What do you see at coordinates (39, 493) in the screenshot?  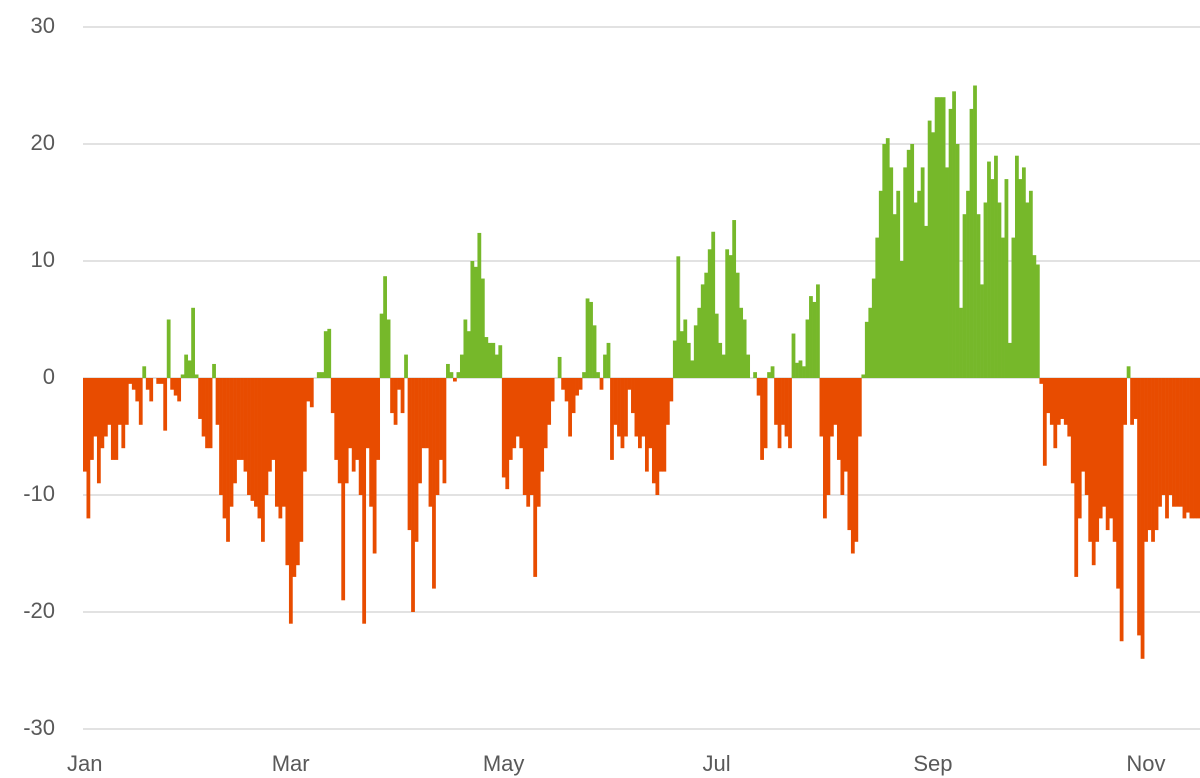 I see `y-tick-label: -10` at bounding box center [39, 493].